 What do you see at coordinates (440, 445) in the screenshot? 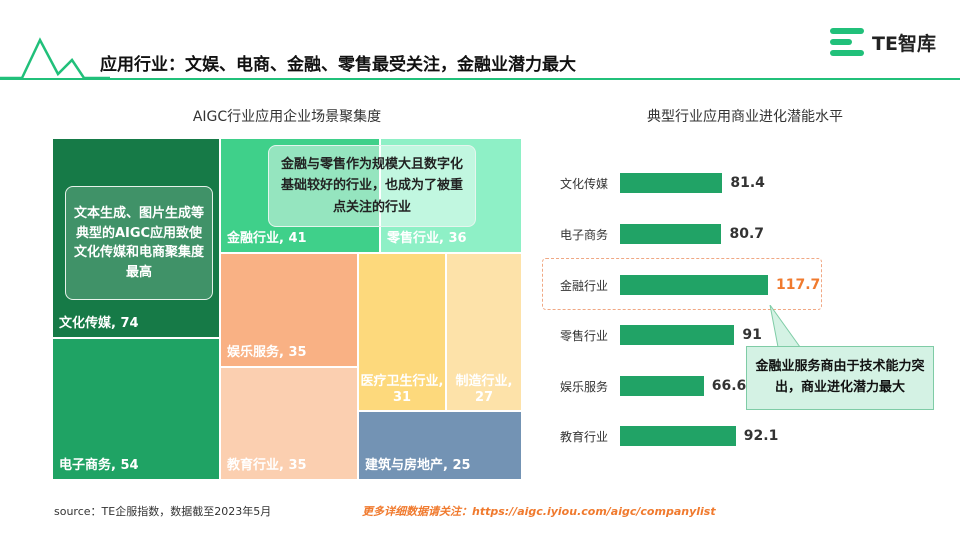
I see `treemap-cell: 建筑与房地产, 25` at bounding box center [440, 445].